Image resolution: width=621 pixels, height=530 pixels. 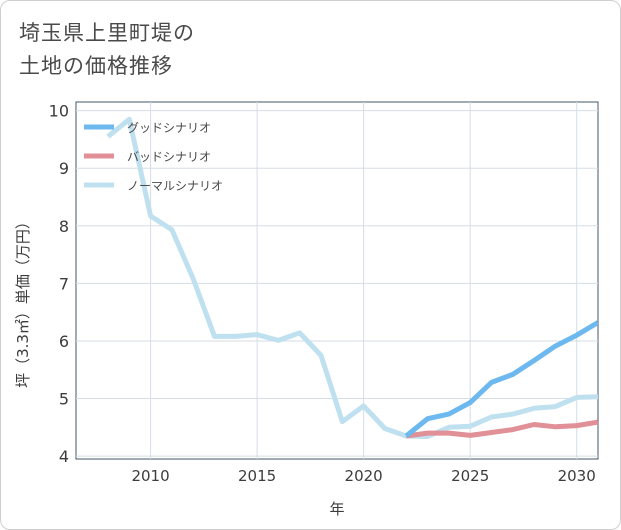 I want to click on legend-label: グッドシナリオ, so click(x=169, y=128).